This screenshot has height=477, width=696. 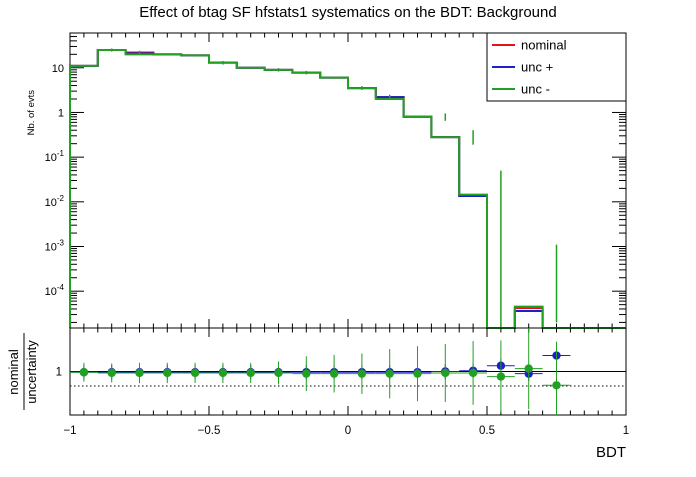 I want to click on main-y-tick-label: 10⁻², so click(x=55, y=201).